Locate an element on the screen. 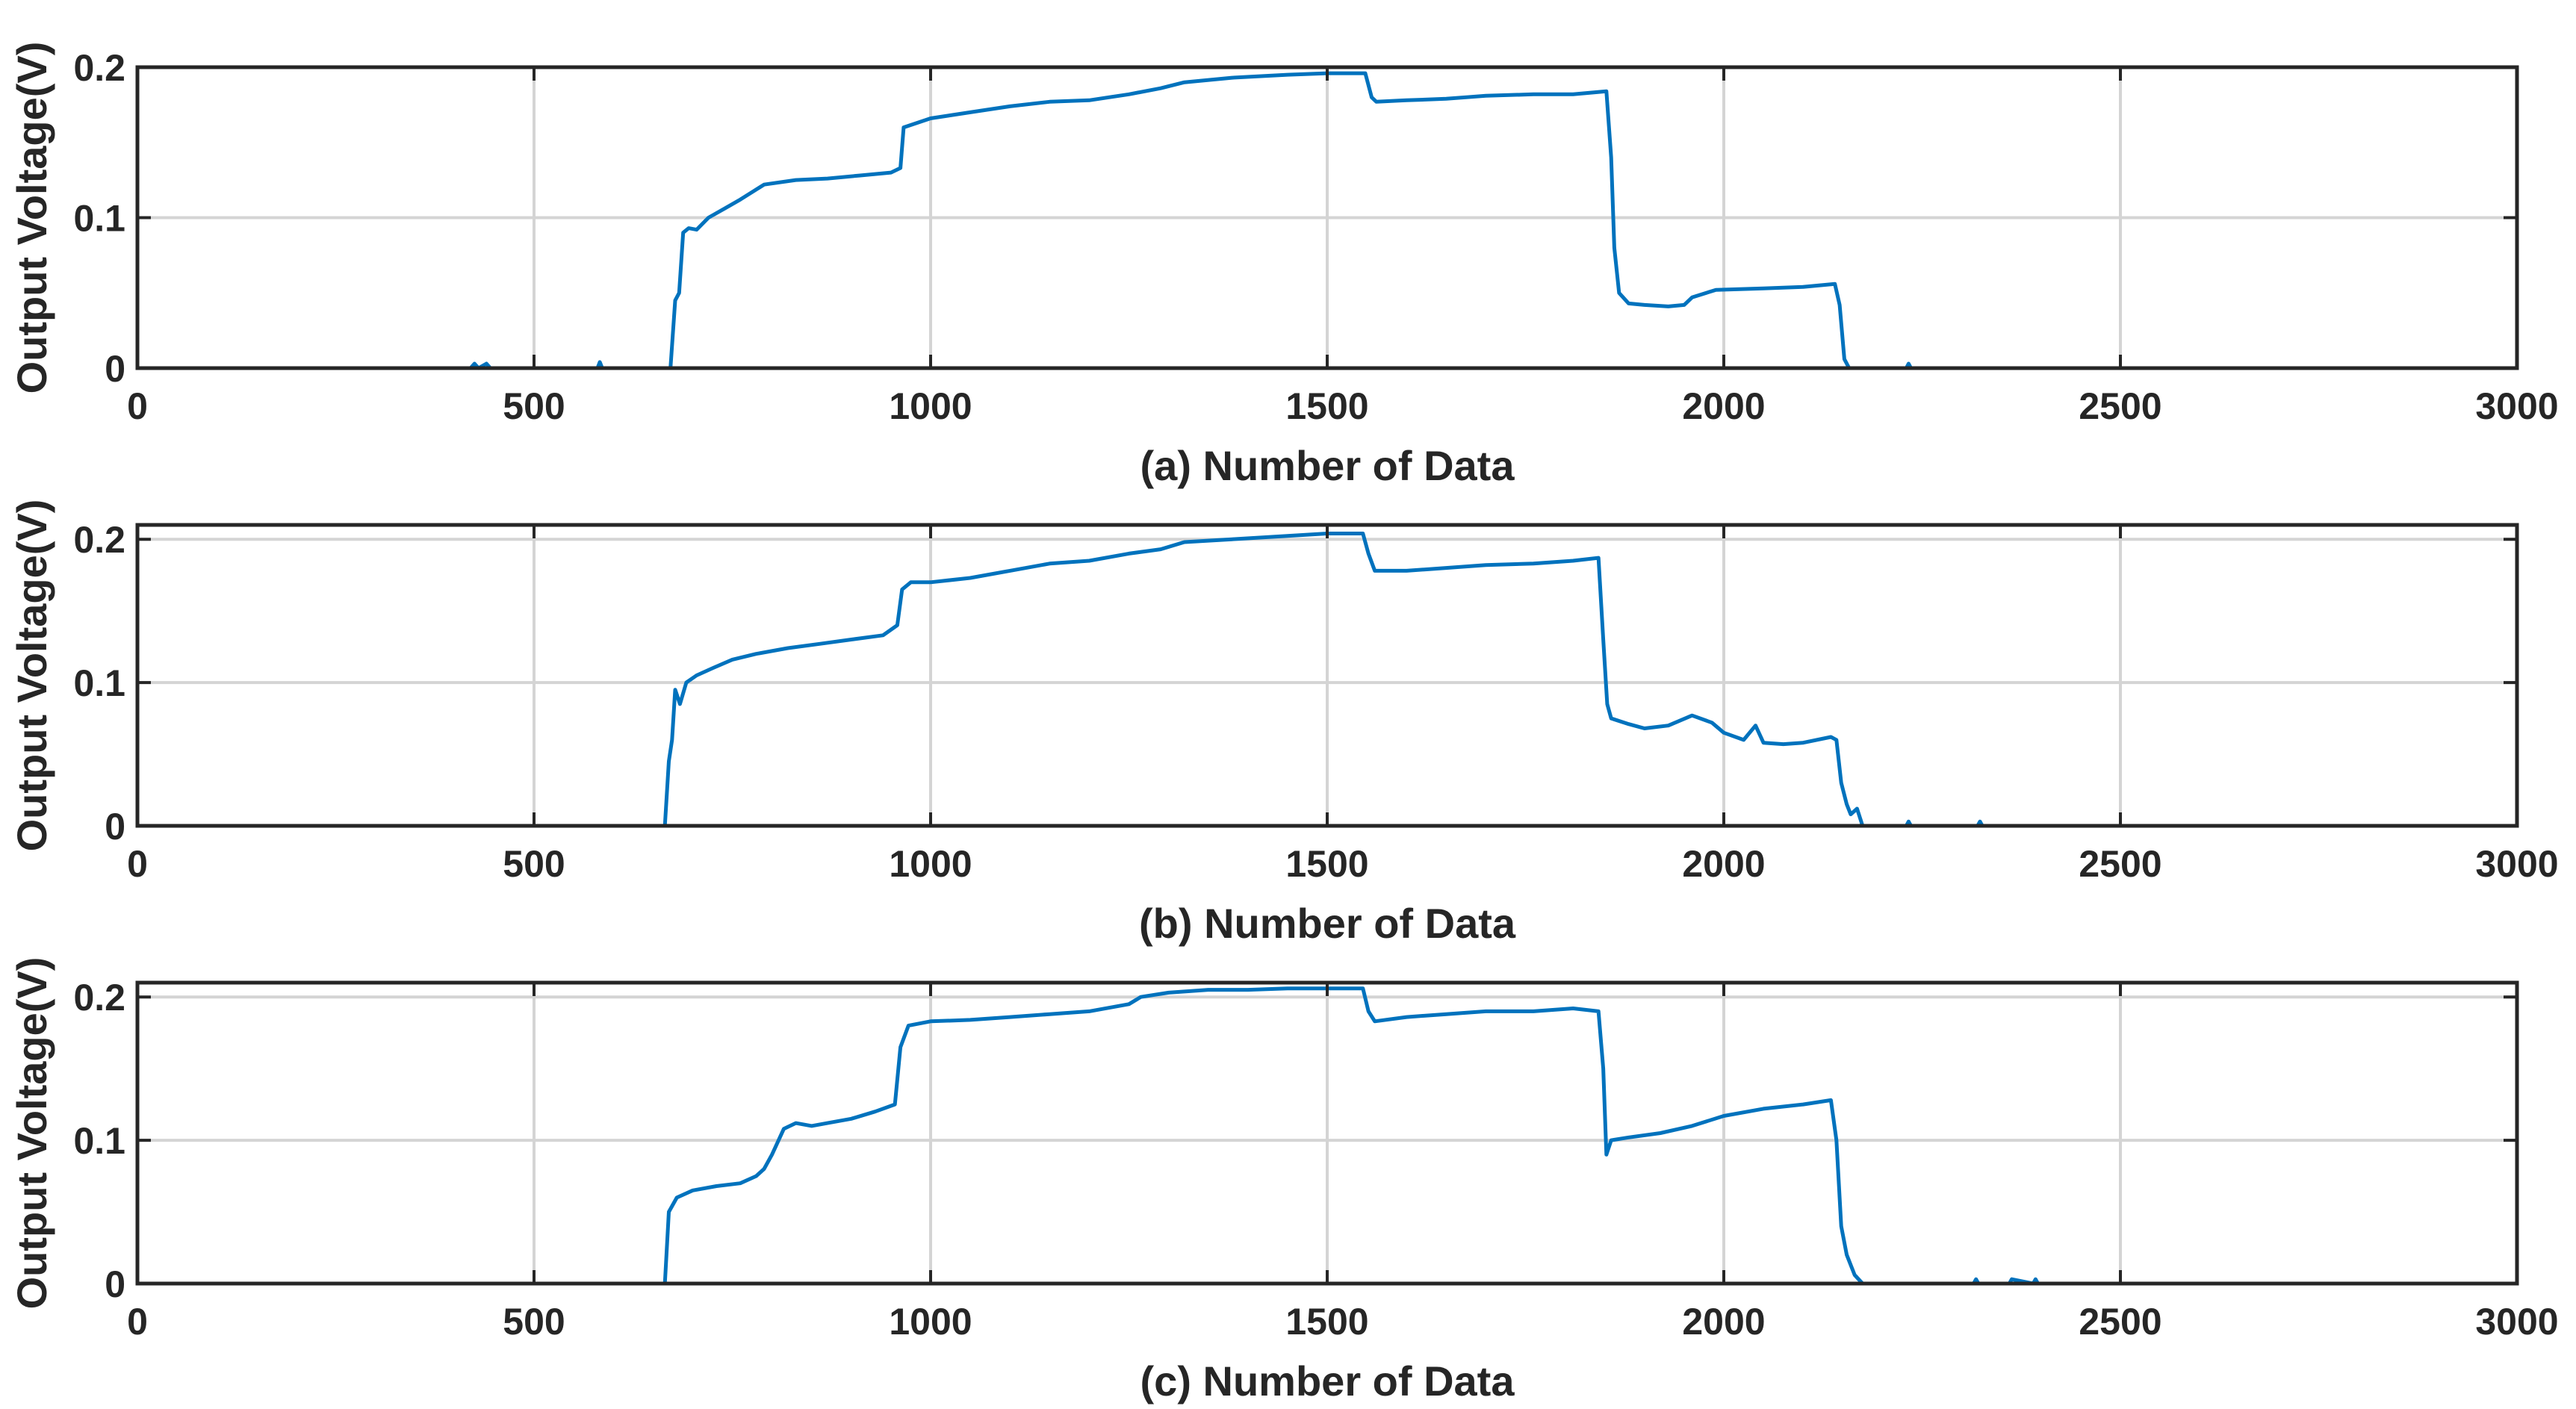  y-axis-label-a: Output Voltage(V) is located at coordinates (32, 218).